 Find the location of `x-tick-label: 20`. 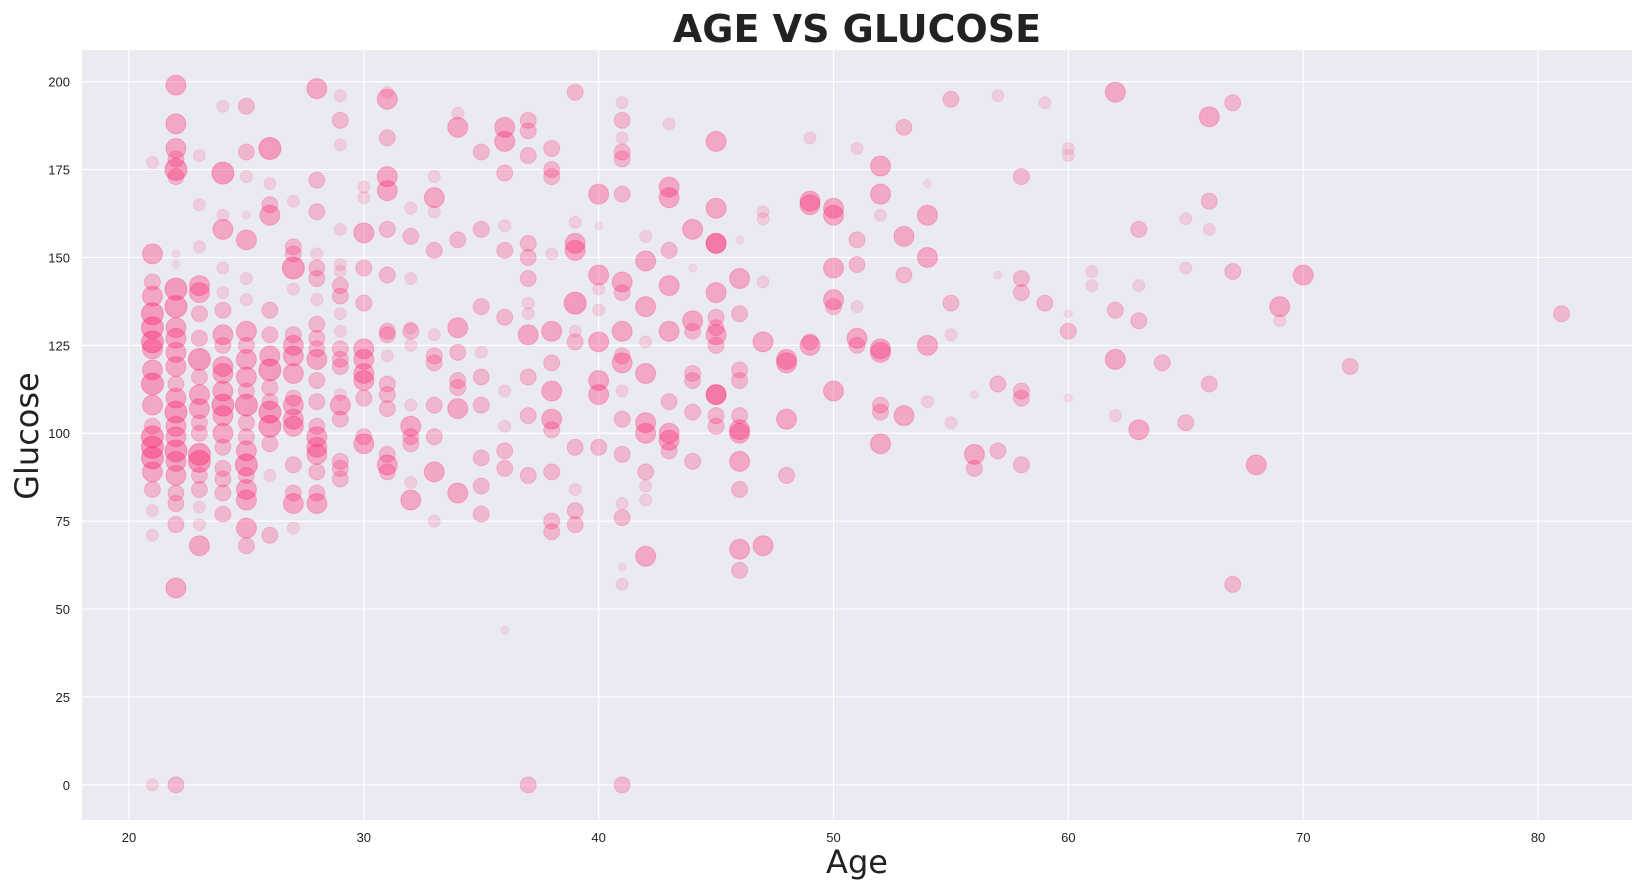

x-tick-label: 20 is located at coordinates (129, 837).